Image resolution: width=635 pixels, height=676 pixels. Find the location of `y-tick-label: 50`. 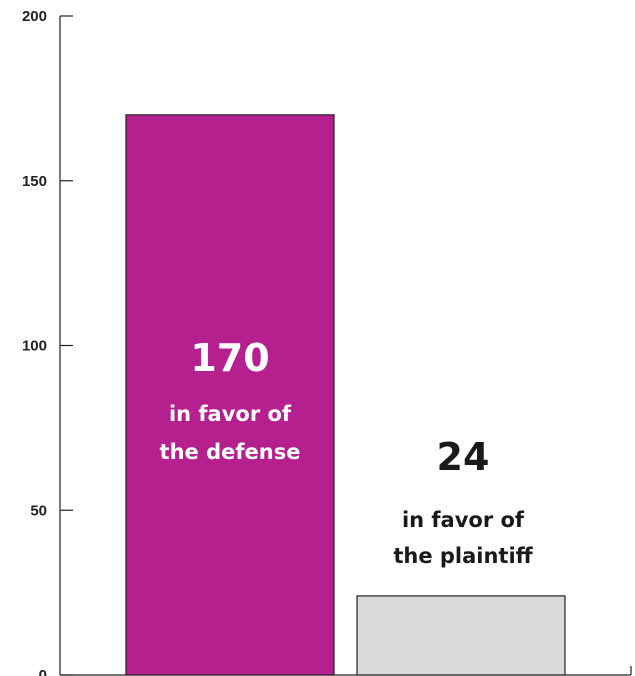

y-tick-label: 50 is located at coordinates (38, 510).